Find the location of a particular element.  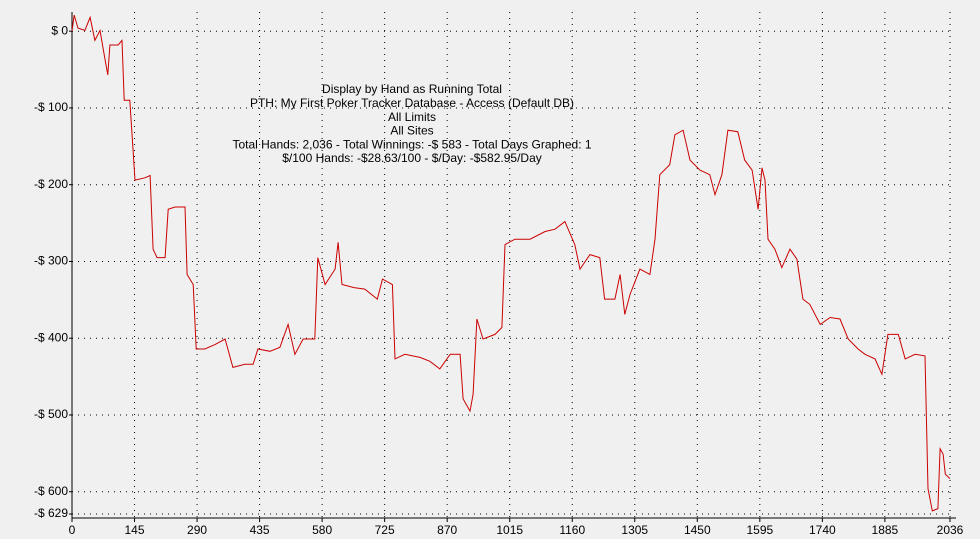

x-tick-label: 1740 is located at coordinates (822, 530).